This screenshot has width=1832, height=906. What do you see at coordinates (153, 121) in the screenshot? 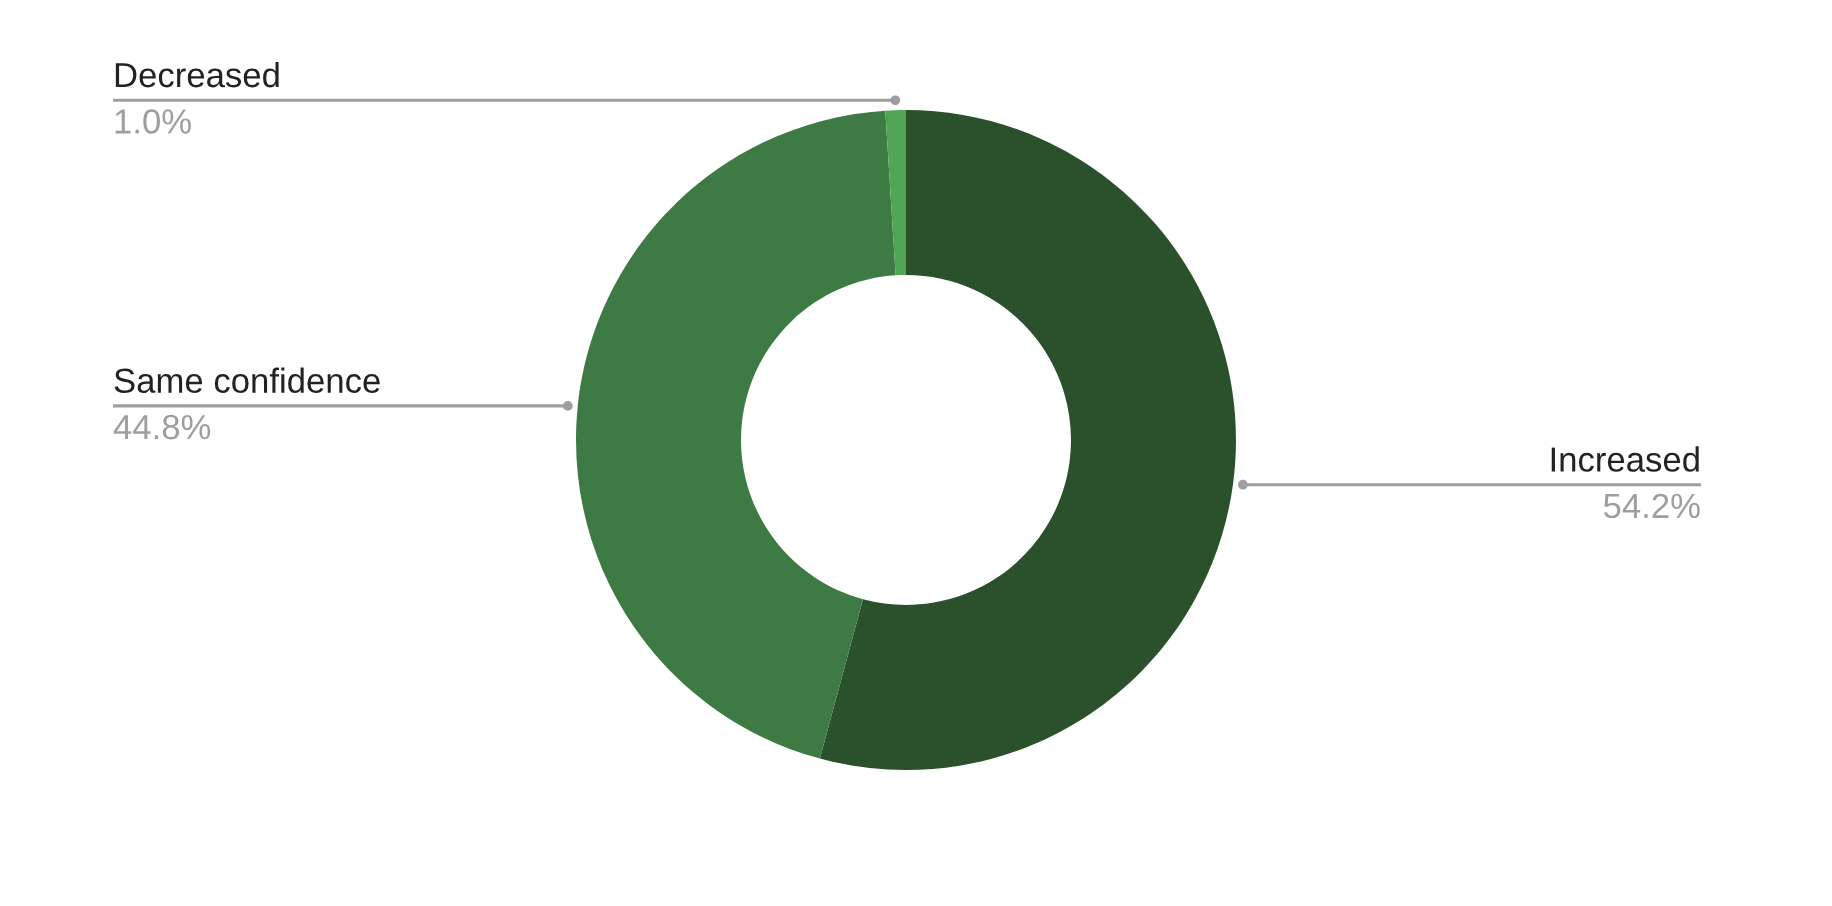
I see `data-label: 1.0%` at bounding box center [153, 121].